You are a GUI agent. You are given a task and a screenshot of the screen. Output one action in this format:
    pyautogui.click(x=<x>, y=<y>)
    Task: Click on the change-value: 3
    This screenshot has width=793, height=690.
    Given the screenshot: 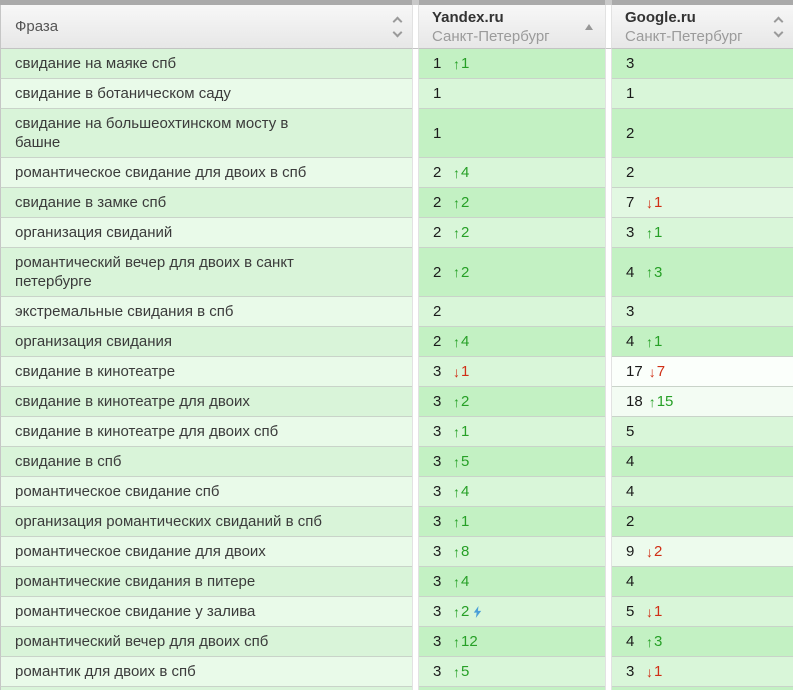 What is the action you would take?
    pyautogui.click(x=658, y=272)
    